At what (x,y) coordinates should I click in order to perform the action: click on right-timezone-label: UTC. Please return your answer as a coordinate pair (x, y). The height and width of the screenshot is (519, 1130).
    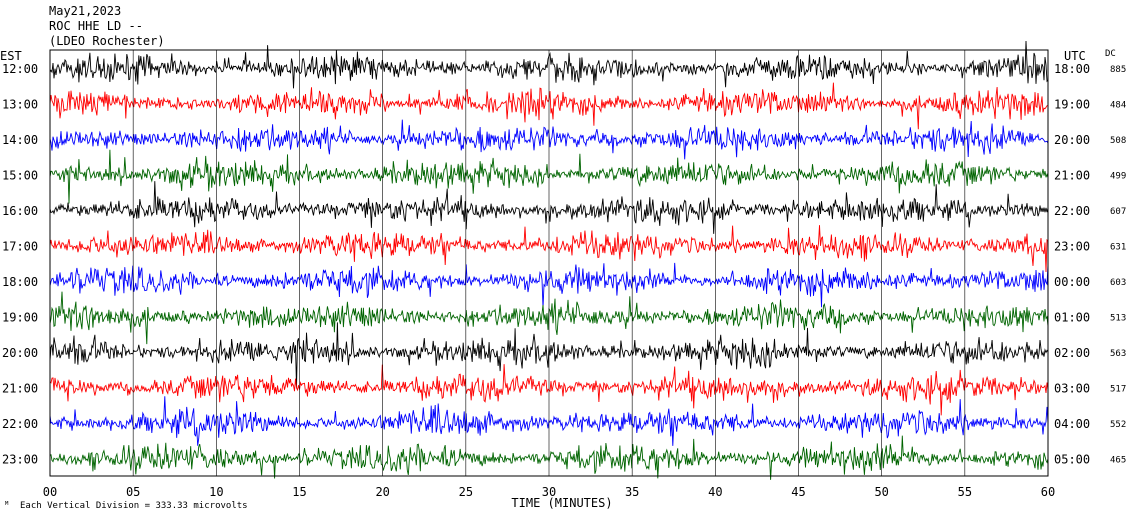
    Looking at the image, I should click on (1075, 56).